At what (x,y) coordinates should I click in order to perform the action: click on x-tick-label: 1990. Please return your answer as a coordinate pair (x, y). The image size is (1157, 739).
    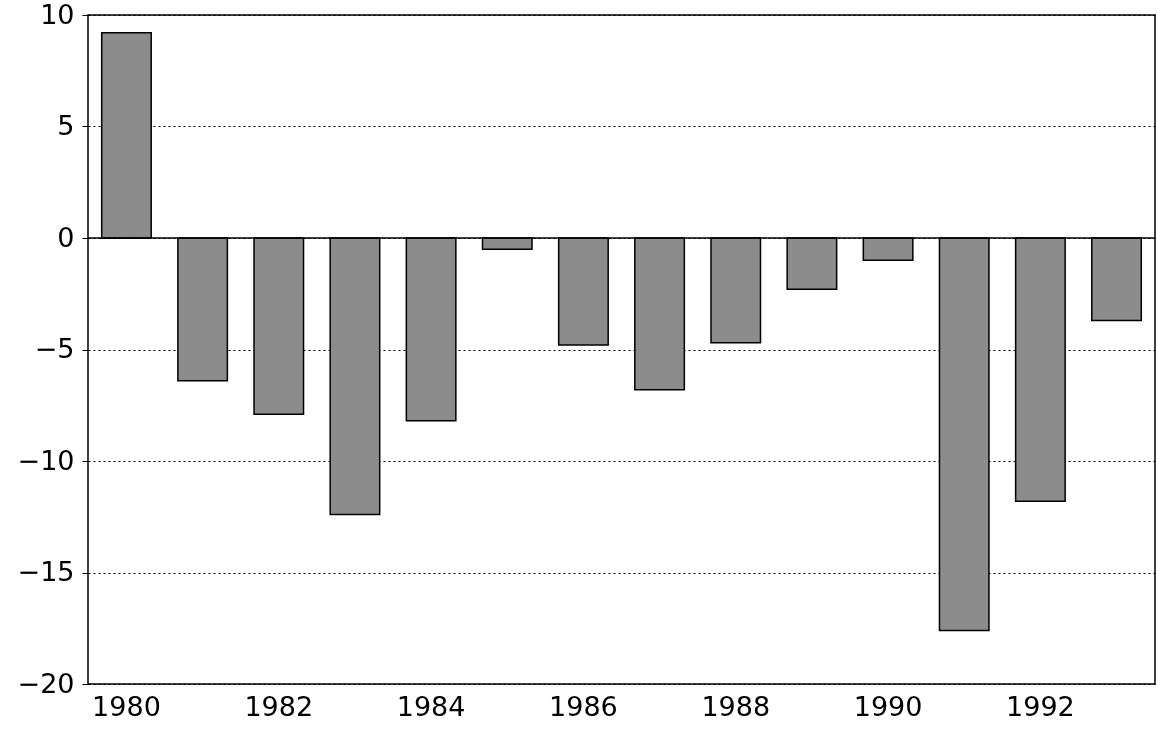
    Looking at the image, I should click on (888, 706).